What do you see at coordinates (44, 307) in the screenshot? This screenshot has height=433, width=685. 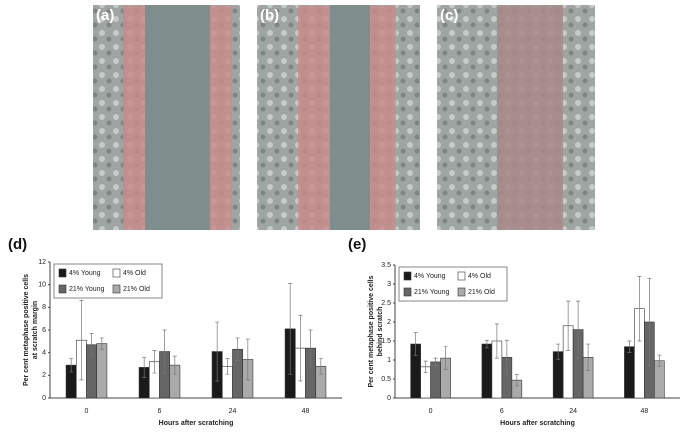 I see `y-tick-label: 8` at bounding box center [44, 307].